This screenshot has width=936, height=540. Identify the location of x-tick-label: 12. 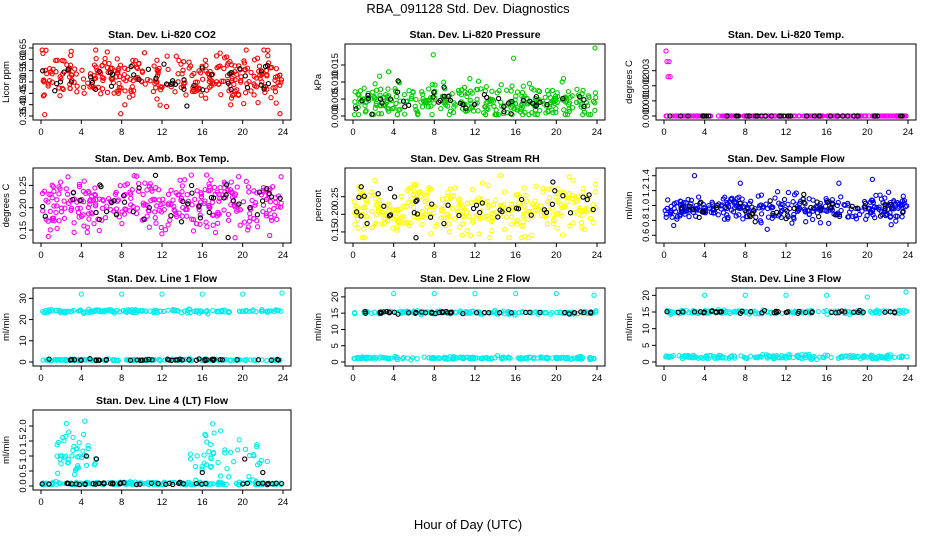
(162, 255).